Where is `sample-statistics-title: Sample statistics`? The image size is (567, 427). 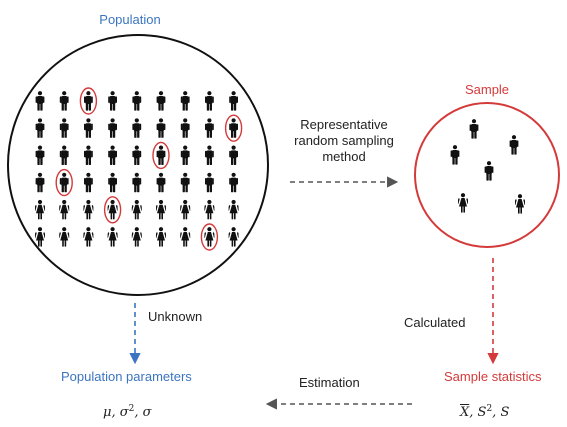
sample-statistics-title: Sample statistics is located at coordinates (493, 376).